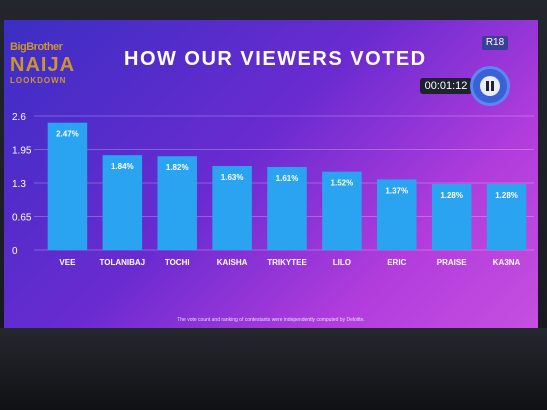  I want to click on bar-data-label: 1.63%, so click(232, 177).